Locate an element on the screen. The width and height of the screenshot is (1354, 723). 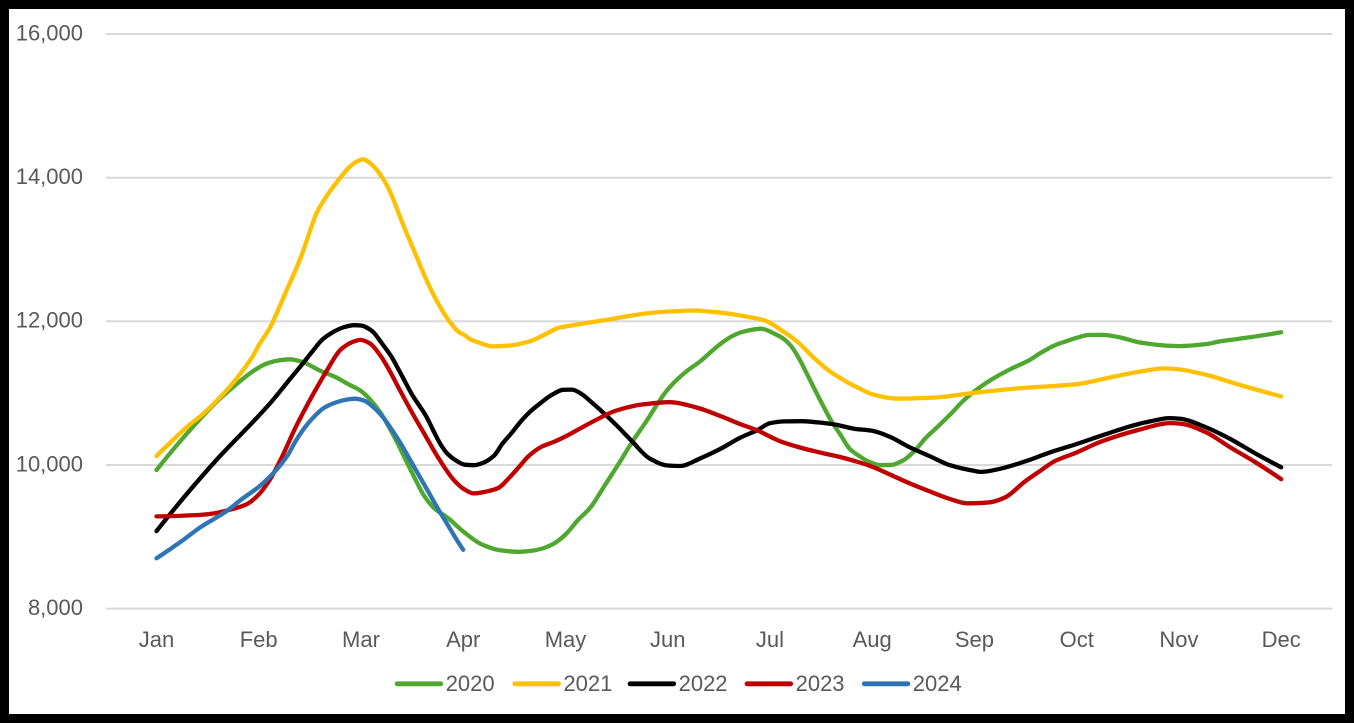
svg-text: Jun is located at coordinates (667, 639).